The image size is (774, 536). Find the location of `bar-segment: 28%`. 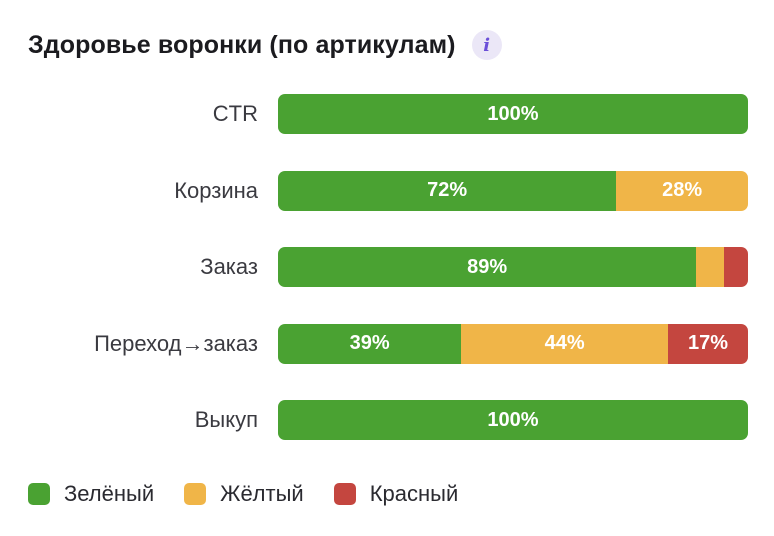

bar-segment: 28% is located at coordinates (682, 190).